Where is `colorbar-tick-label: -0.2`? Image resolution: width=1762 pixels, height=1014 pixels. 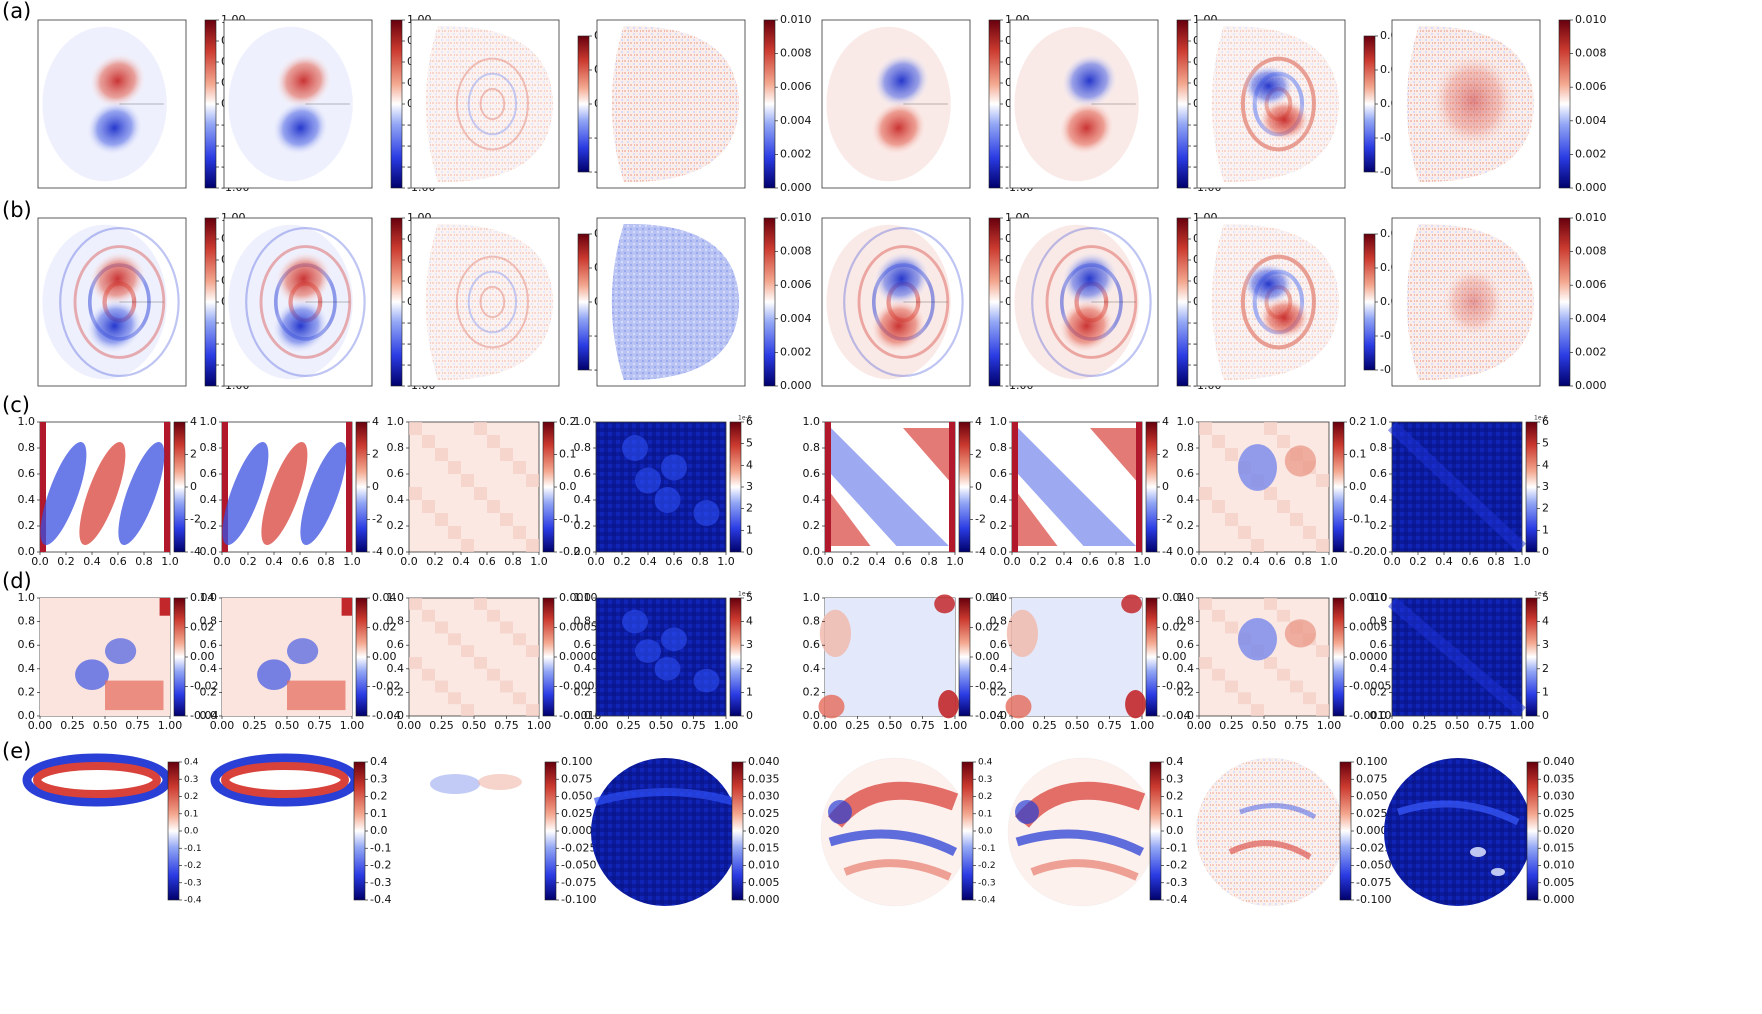 colorbar-tick-label: -0.2 is located at coordinates (1176, 865).